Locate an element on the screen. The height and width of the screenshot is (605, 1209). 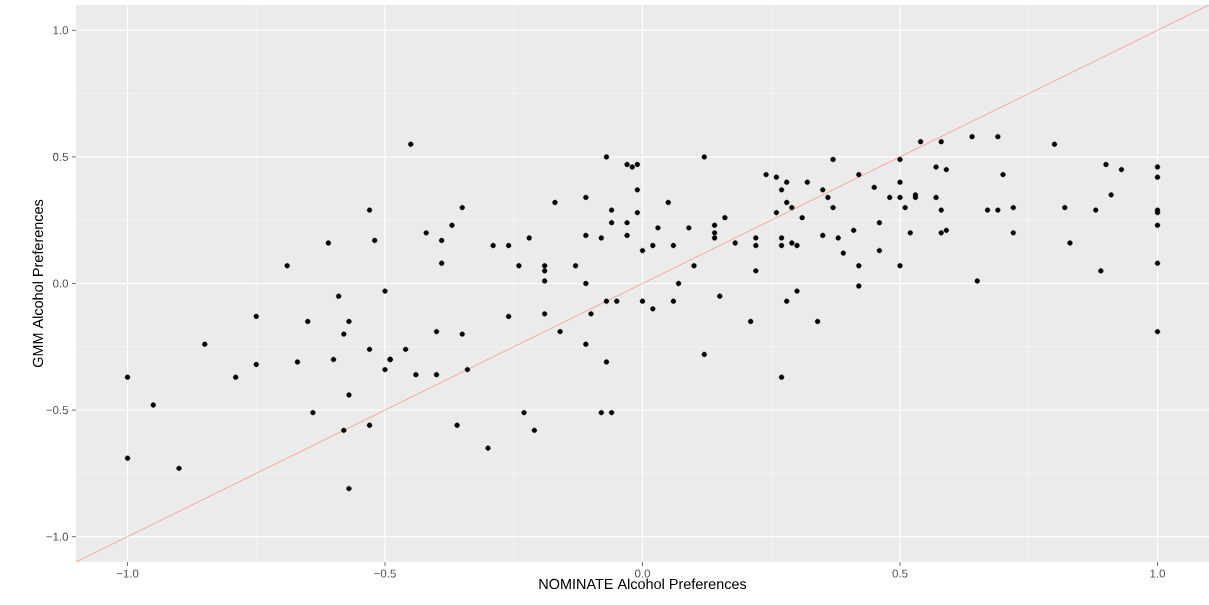
y-axis-title: GMM Alcohol Preferences is located at coordinates (38, 283).